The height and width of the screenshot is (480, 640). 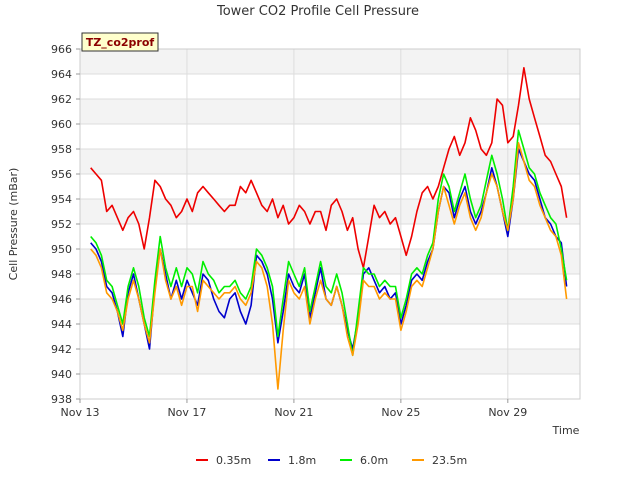 I want to click on y-tick-label: 944, so click(x=61, y=324).